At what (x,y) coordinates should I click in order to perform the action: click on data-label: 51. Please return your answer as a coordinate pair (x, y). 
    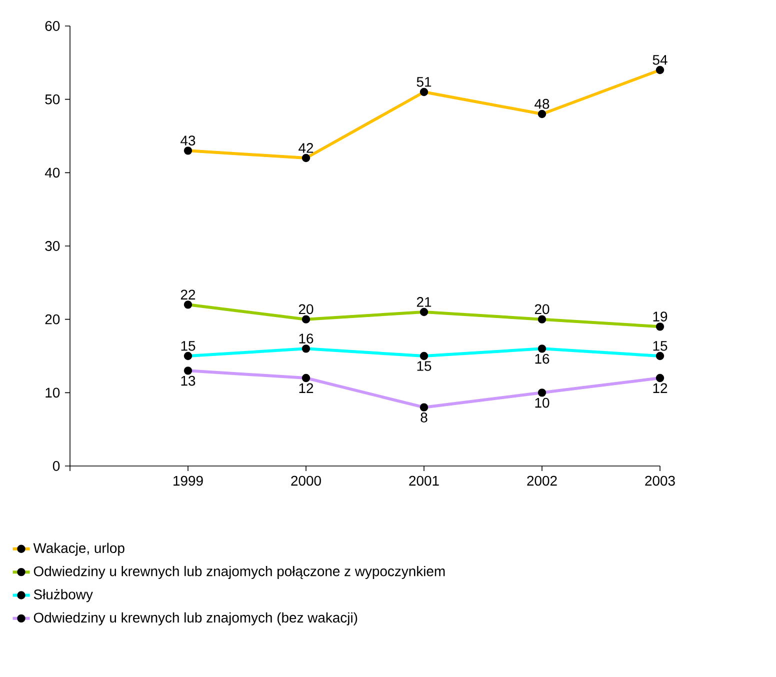
    Looking at the image, I should click on (424, 82).